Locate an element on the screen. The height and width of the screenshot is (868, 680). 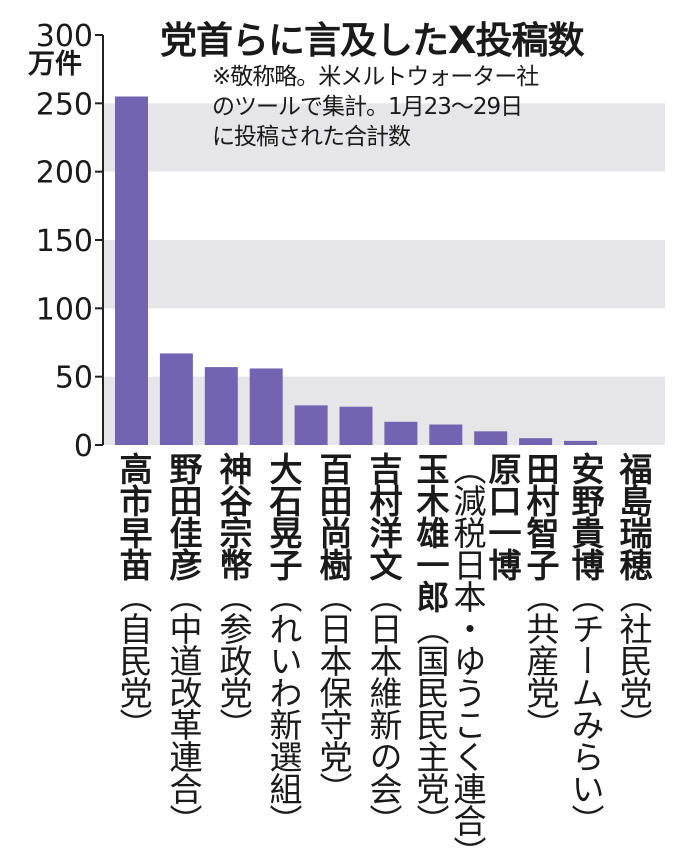
category-label: 吉村洋文（日本維新の会） is located at coordinates (383, 644).